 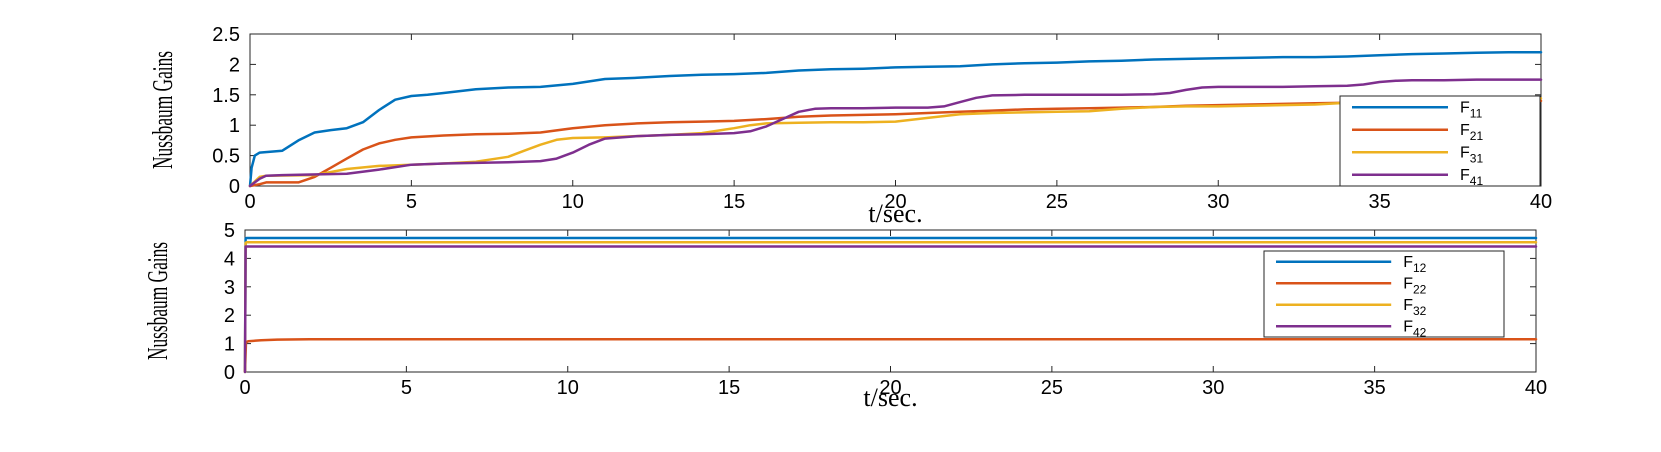 What do you see at coordinates (226, 96) in the screenshot?
I see `y-tick-label: 1.5` at bounding box center [226, 96].